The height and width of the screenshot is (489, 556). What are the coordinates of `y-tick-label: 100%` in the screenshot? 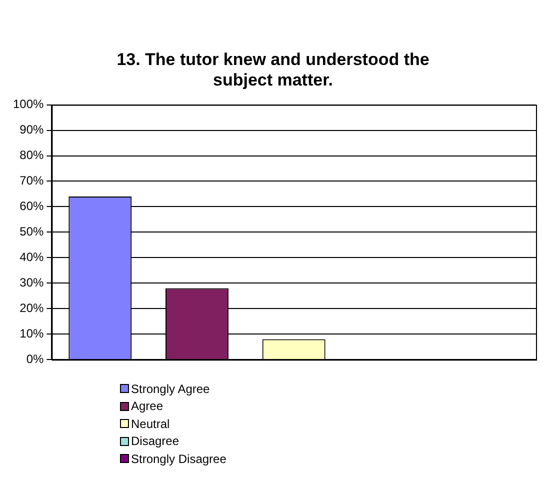 It's located at (28, 104).